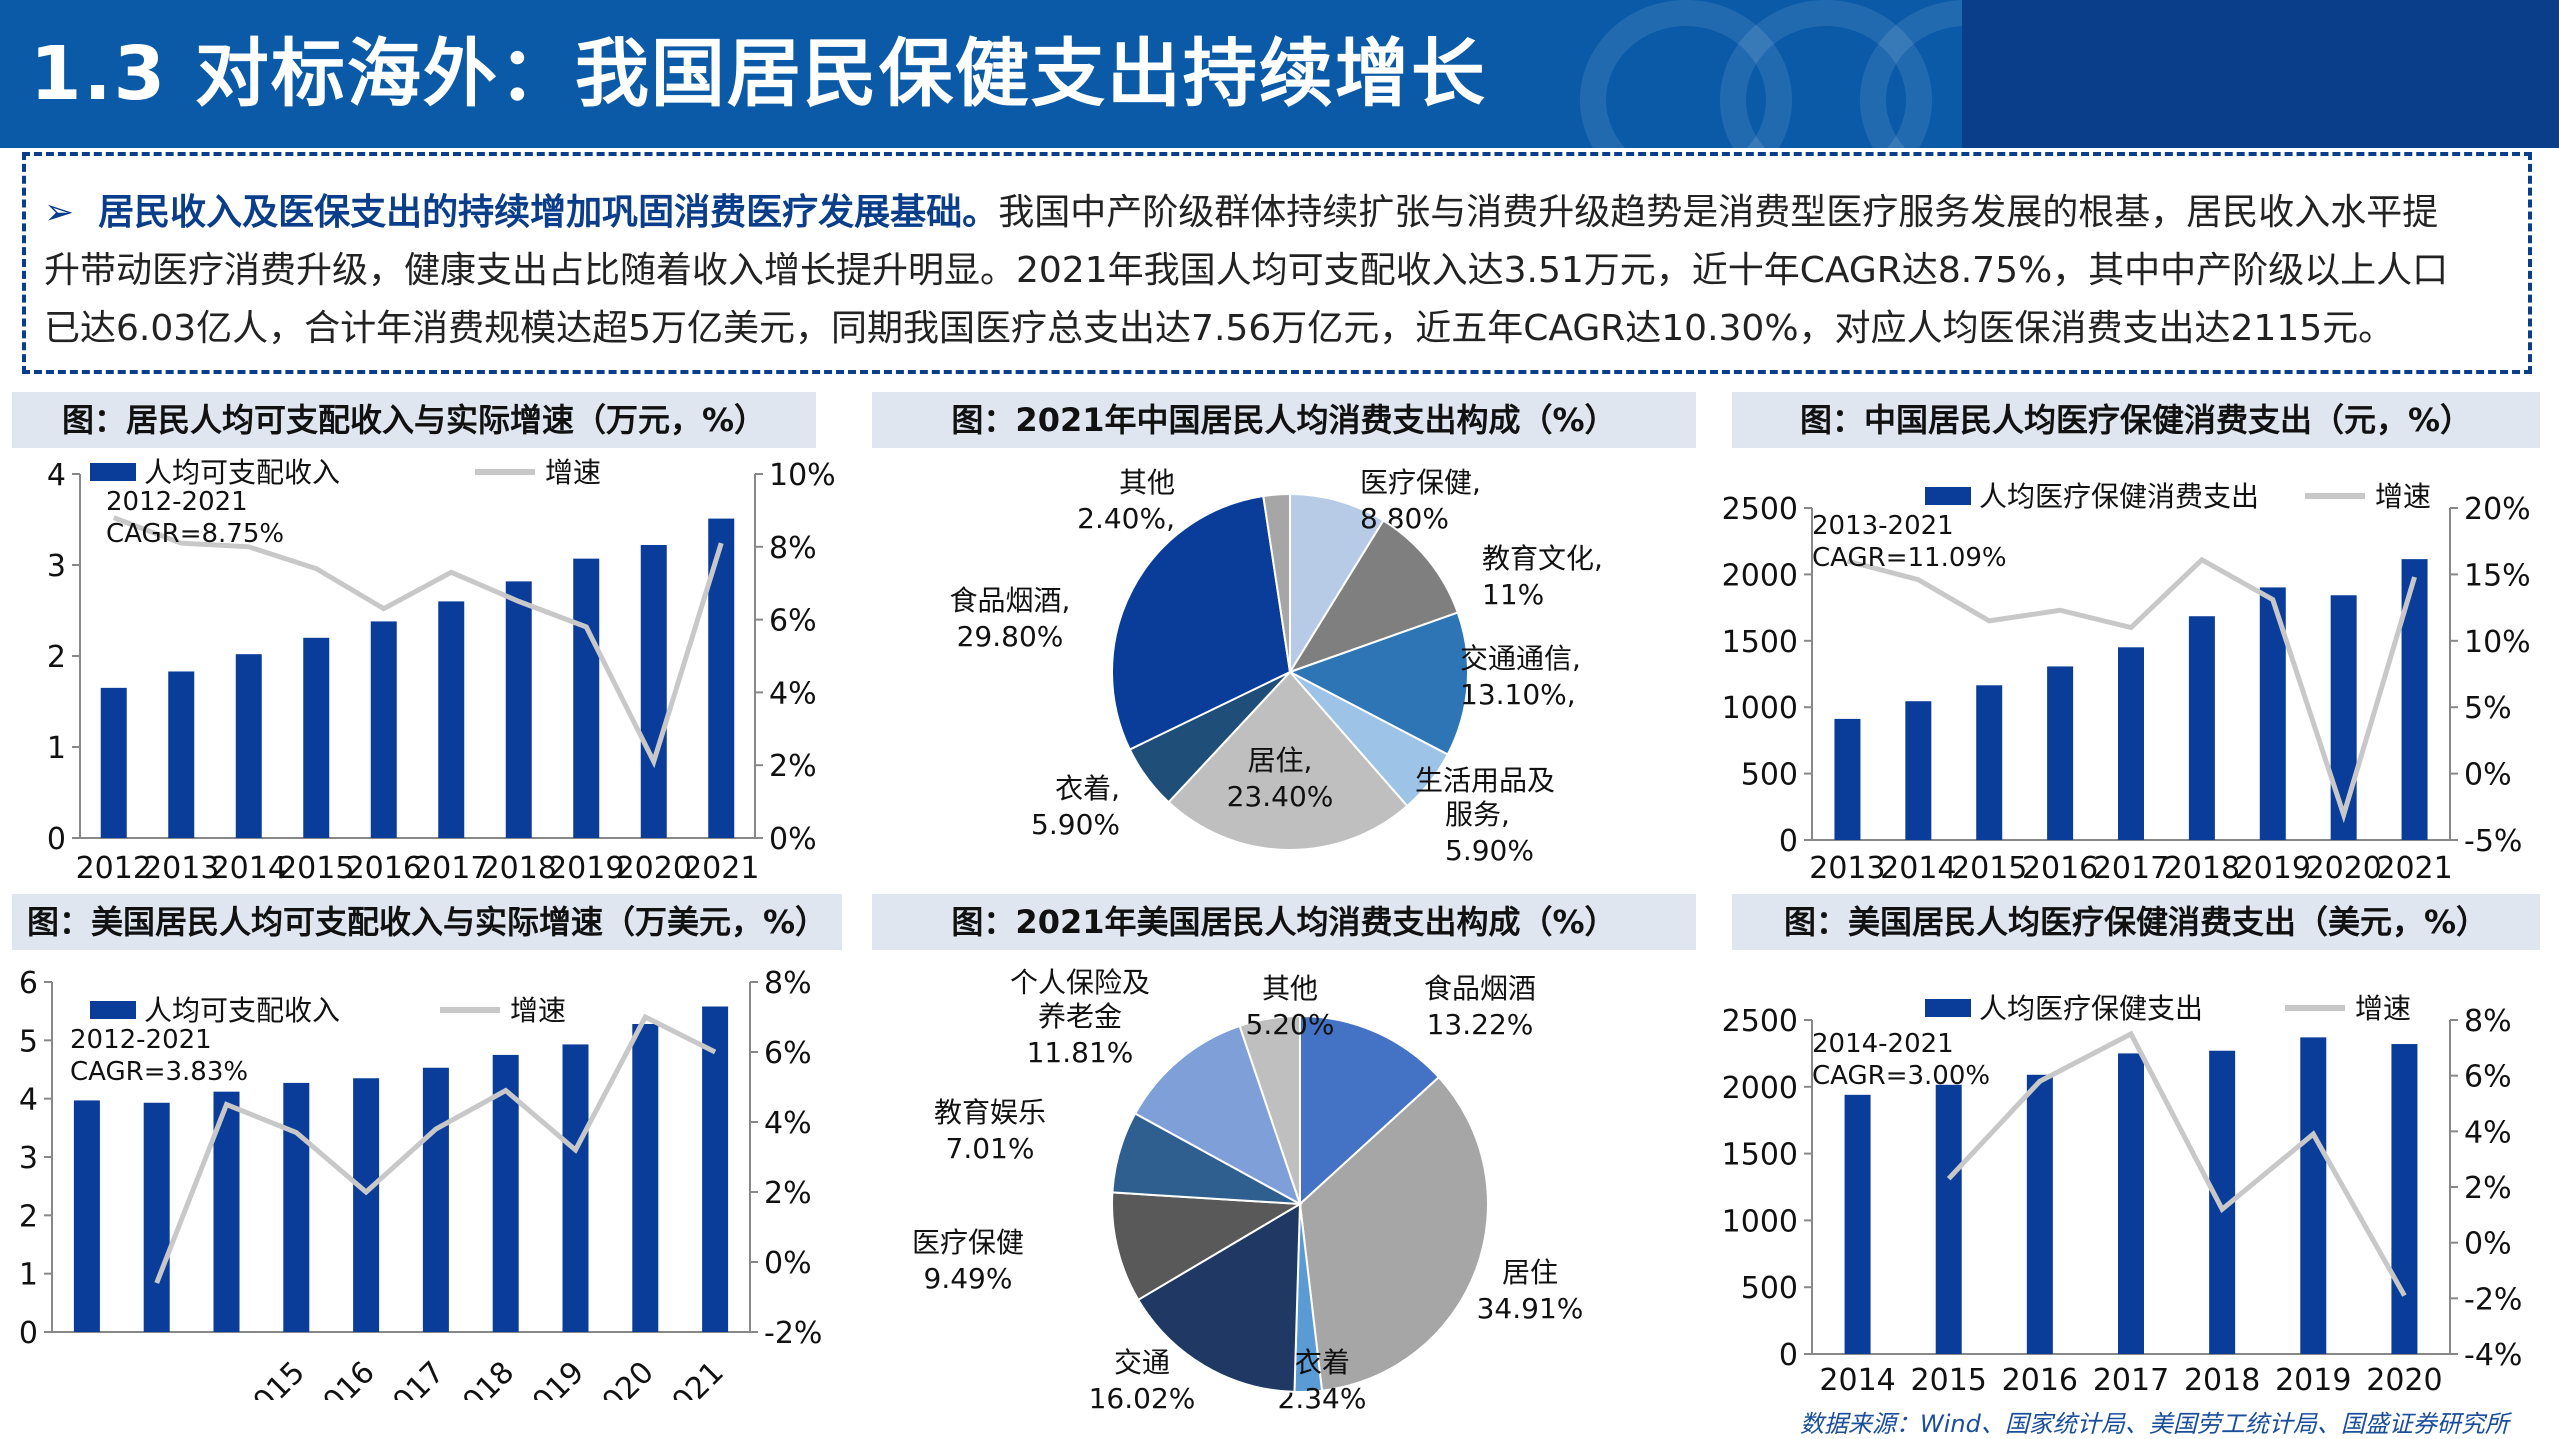 Image resolution: width=2559 pixels, height=1439 pixels. What do you see at coordinates (1718, 212) in the screenshot?
I see `summary-line1: 我国中产阶级群体持续扩张与消费升级趋势是消费型医疗服务发展的根基，居民收入水平提` at bounding box center [1718, 212].